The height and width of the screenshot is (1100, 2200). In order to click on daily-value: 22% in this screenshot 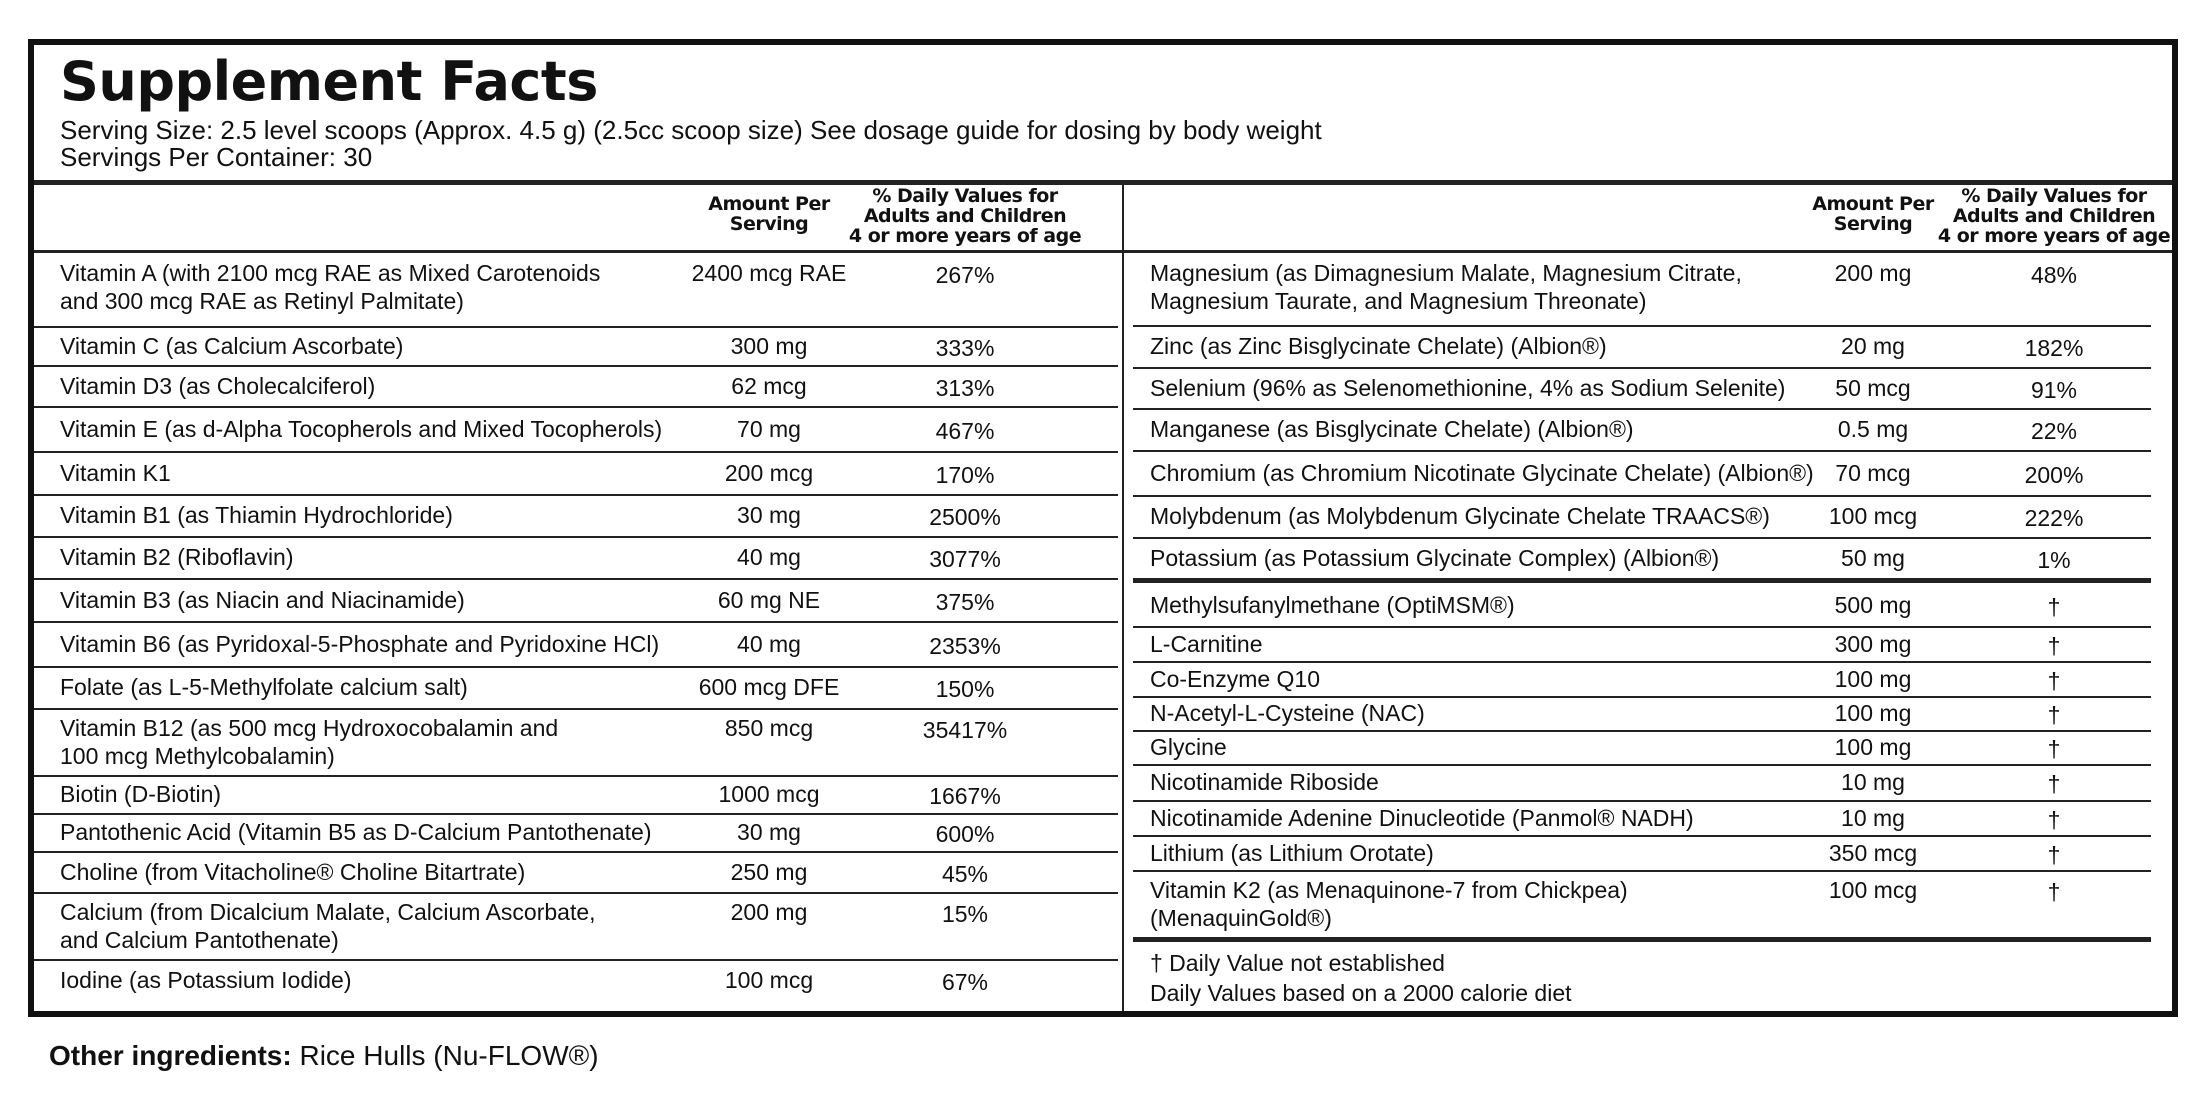, I will do `click(2054, 431)`.